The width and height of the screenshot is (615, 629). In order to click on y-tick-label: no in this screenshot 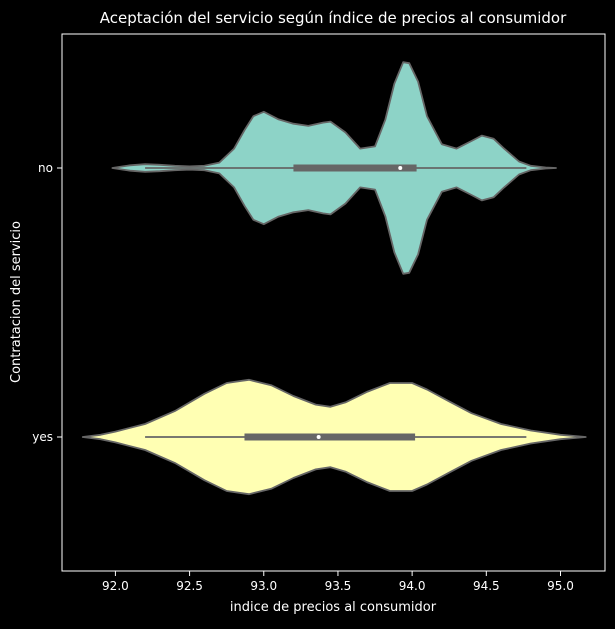, I will do `click(45, 168)`.